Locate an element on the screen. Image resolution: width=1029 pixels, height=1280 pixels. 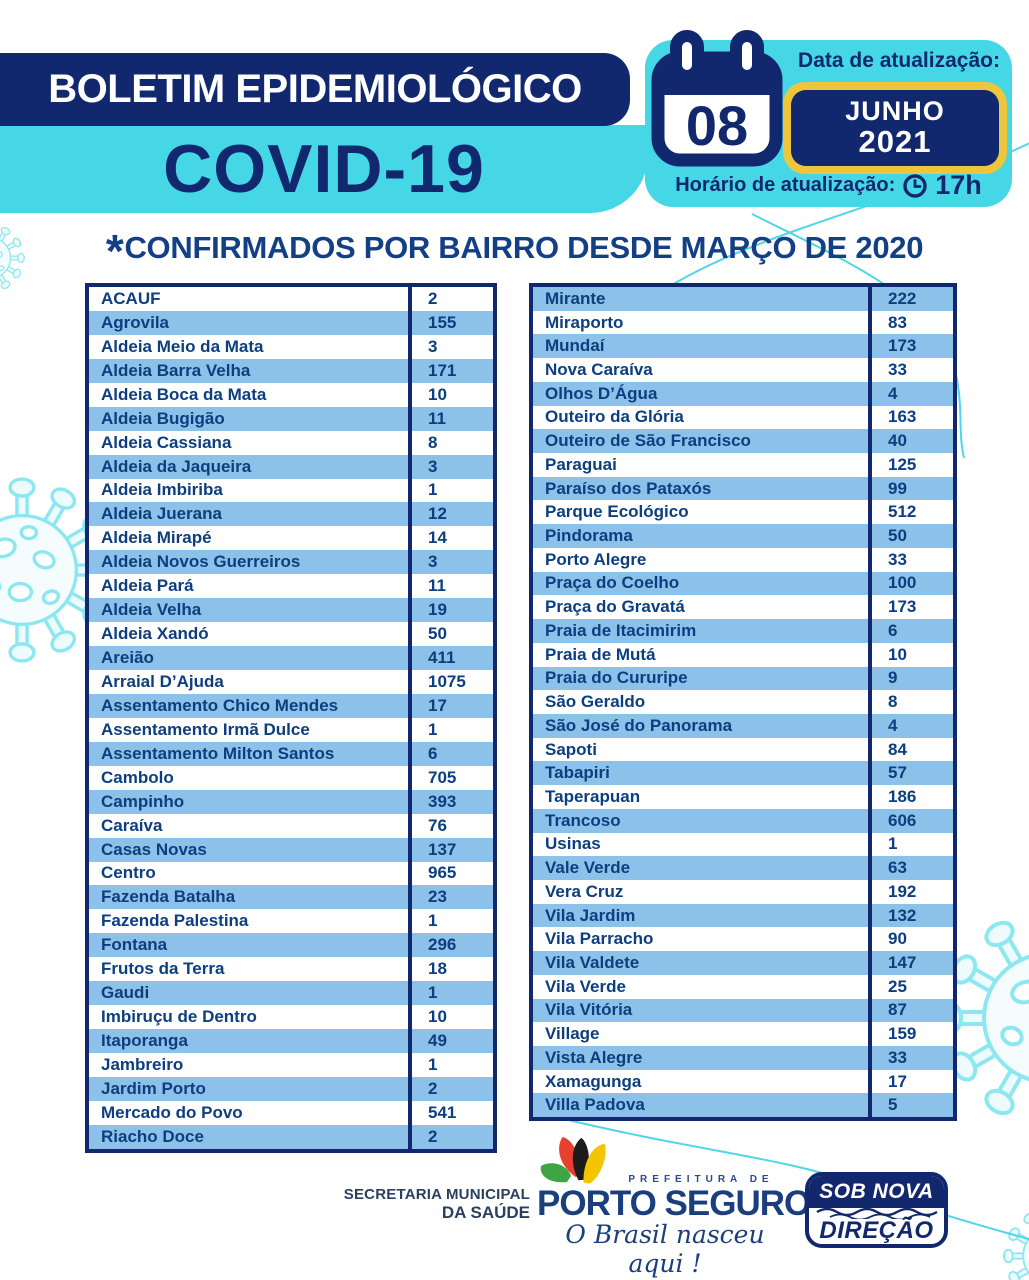
bairro-name: Campinho is located at coordinates (250, 801).